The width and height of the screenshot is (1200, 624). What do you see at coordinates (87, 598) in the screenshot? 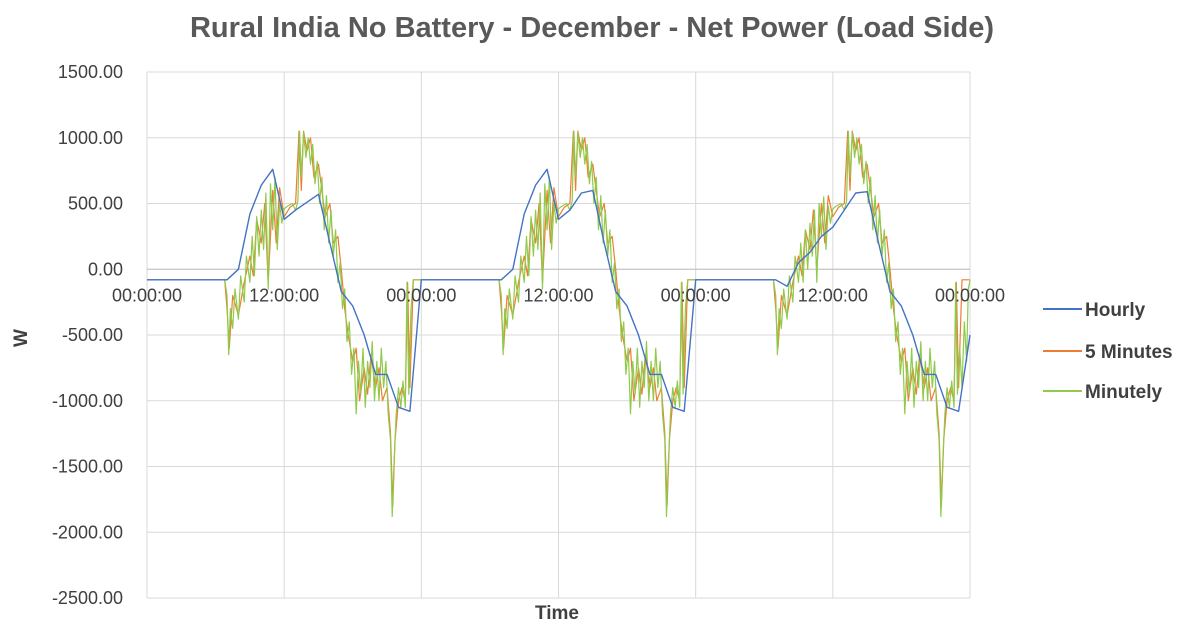
I see `y-tick-label: -2500.00` at bounding box center [87, 598].